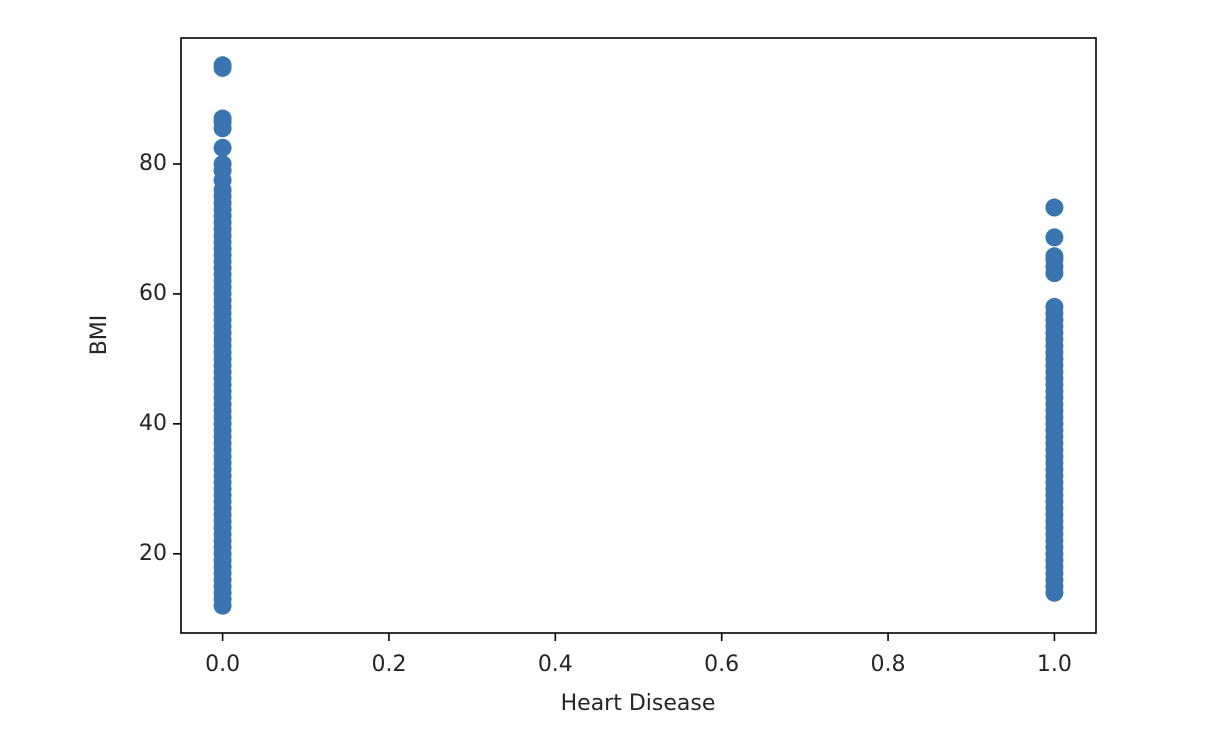 The image size is (1216, 738). What do you see at coordinates (388, 664) in the screenshot?
I see `x-tick-label: 0.2` at bounding box center [388, 664].